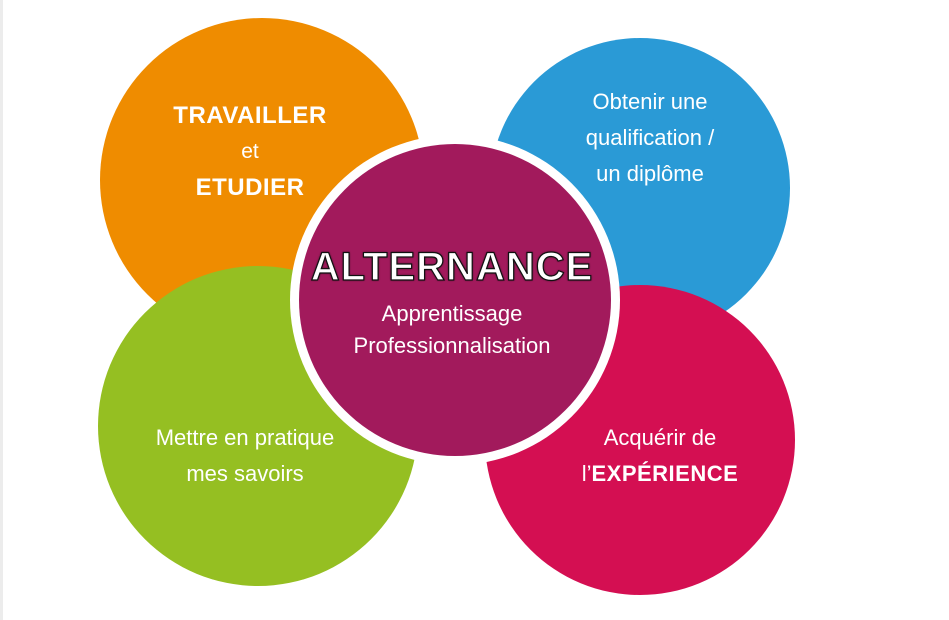 Image resolution: width=949 pixels, height=620 pixels. I want to click on label-qualification-line: qualification /, so click(650, 137).